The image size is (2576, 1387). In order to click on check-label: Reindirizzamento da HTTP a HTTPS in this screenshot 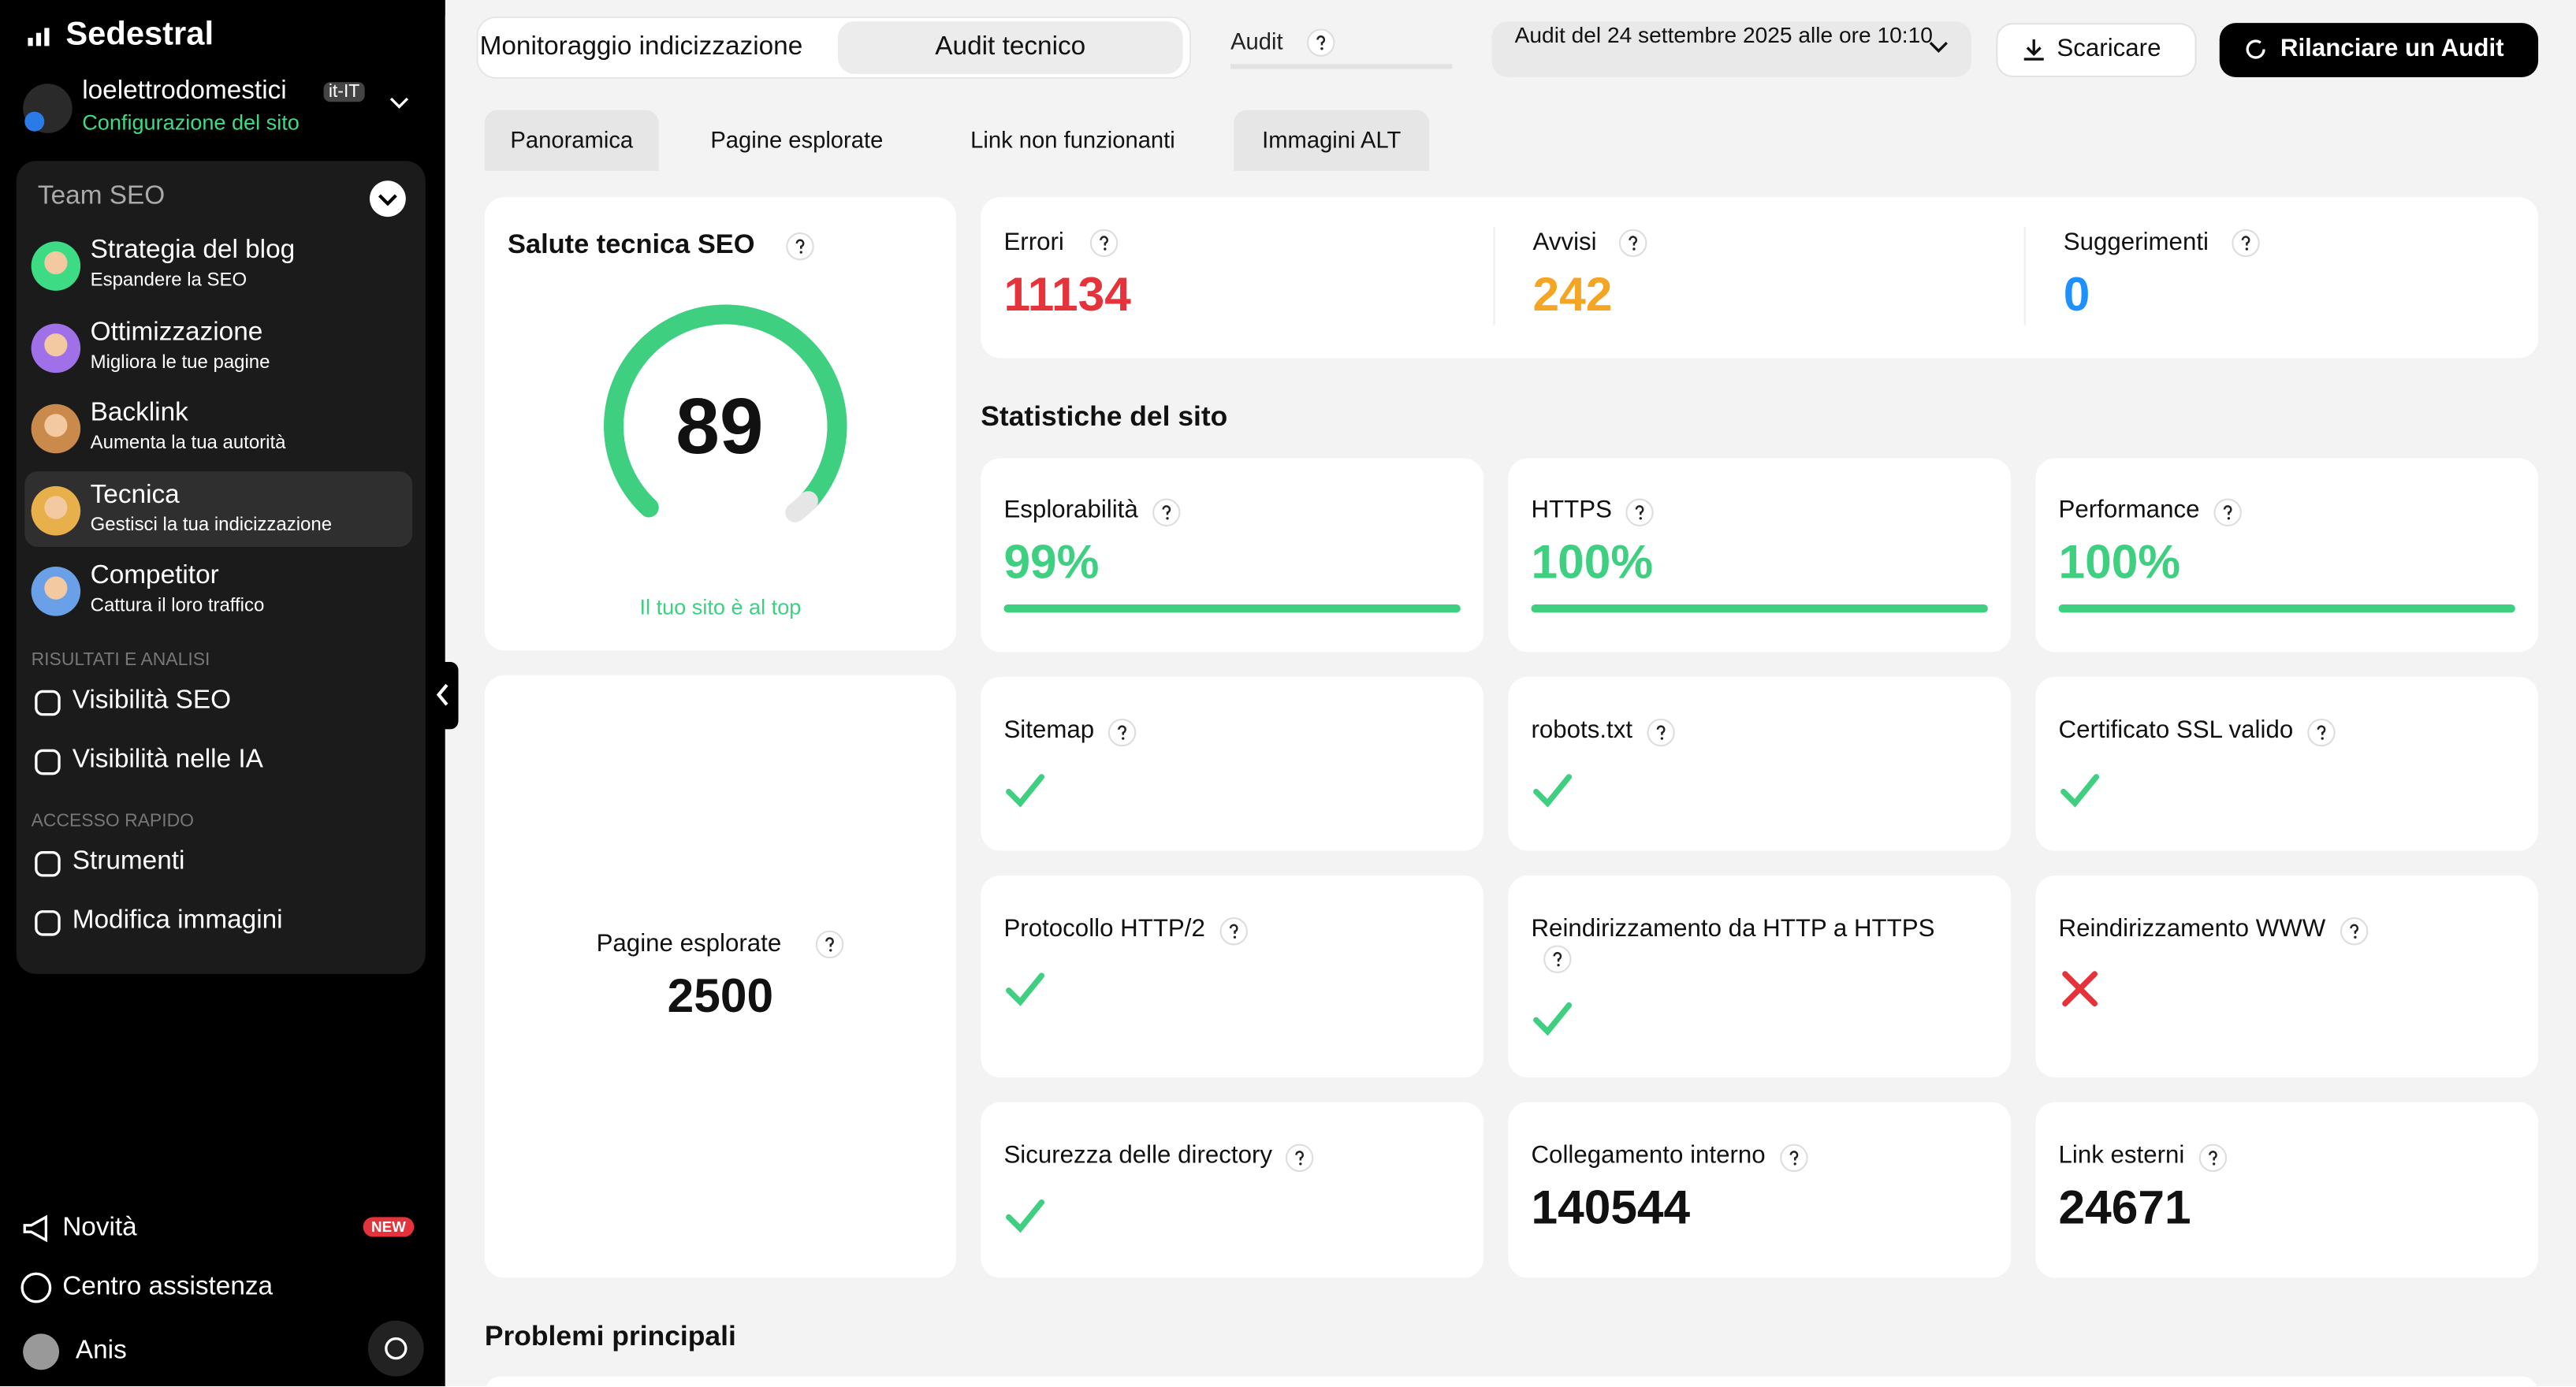, I will do `click(1733, 928)`.